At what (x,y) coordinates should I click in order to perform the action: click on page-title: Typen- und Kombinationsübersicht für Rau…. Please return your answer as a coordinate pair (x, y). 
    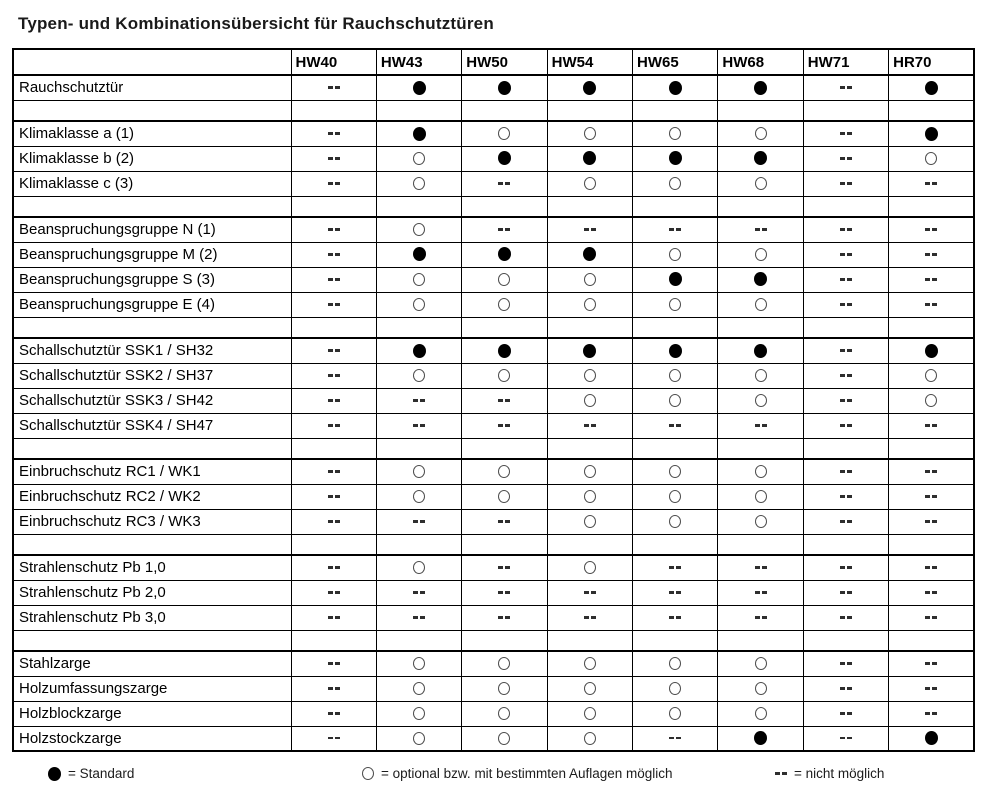
    Looking at the image, I should click on (256, 23).